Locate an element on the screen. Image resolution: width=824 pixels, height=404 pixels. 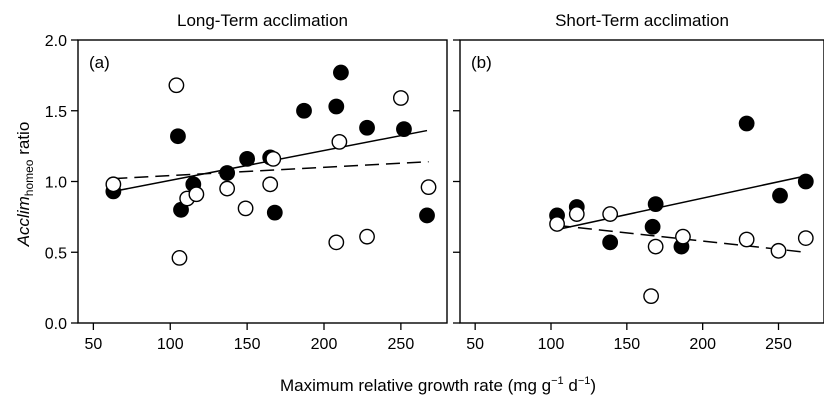
x-axis-label-main: Maximum relative growth rate (mg g is located at coordinates (415, 385).